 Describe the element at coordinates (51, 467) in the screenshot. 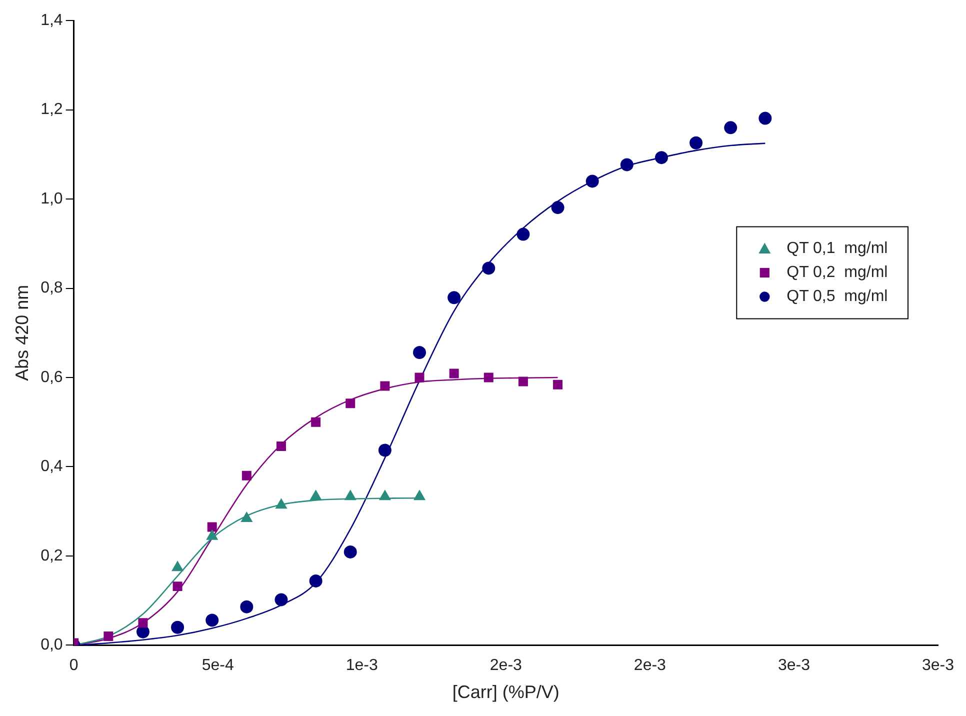

I see `y-tick-label: 0,4` at that location.